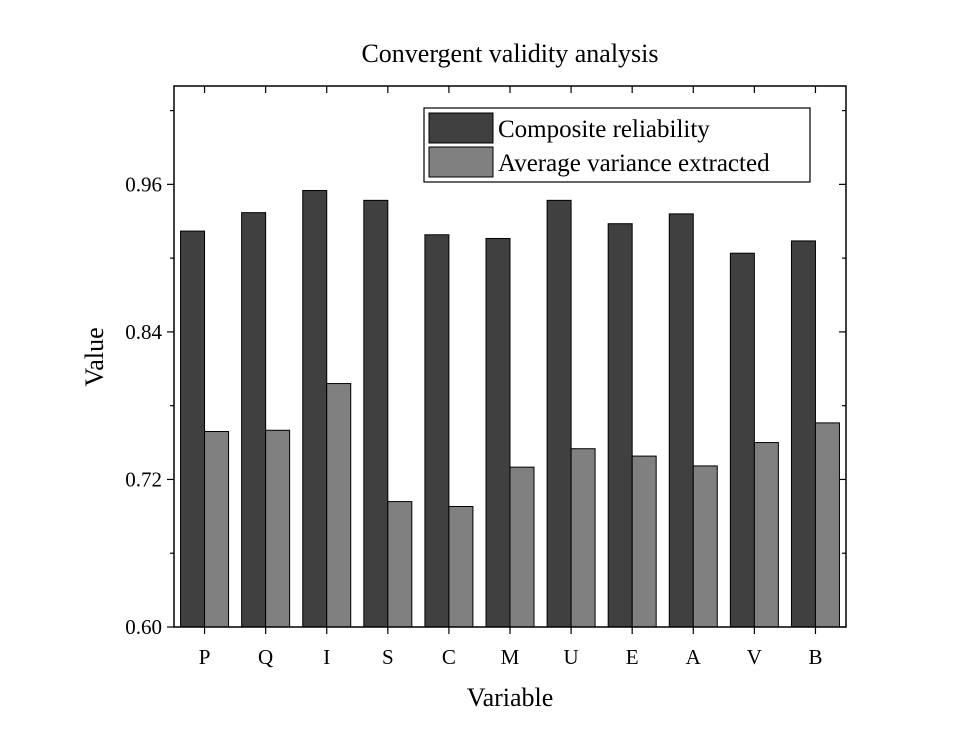 The image size is (980, 750). I want to click on bar-composite-reliability-b, so click(803, 434).